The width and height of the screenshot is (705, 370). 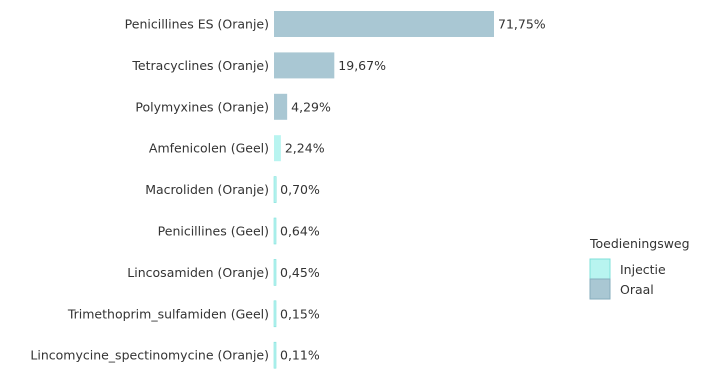 What do you see at coordinates (300, 231) in the screenshot?
I see `value-label-6: 0,64%` at bounding box center [300, 231].